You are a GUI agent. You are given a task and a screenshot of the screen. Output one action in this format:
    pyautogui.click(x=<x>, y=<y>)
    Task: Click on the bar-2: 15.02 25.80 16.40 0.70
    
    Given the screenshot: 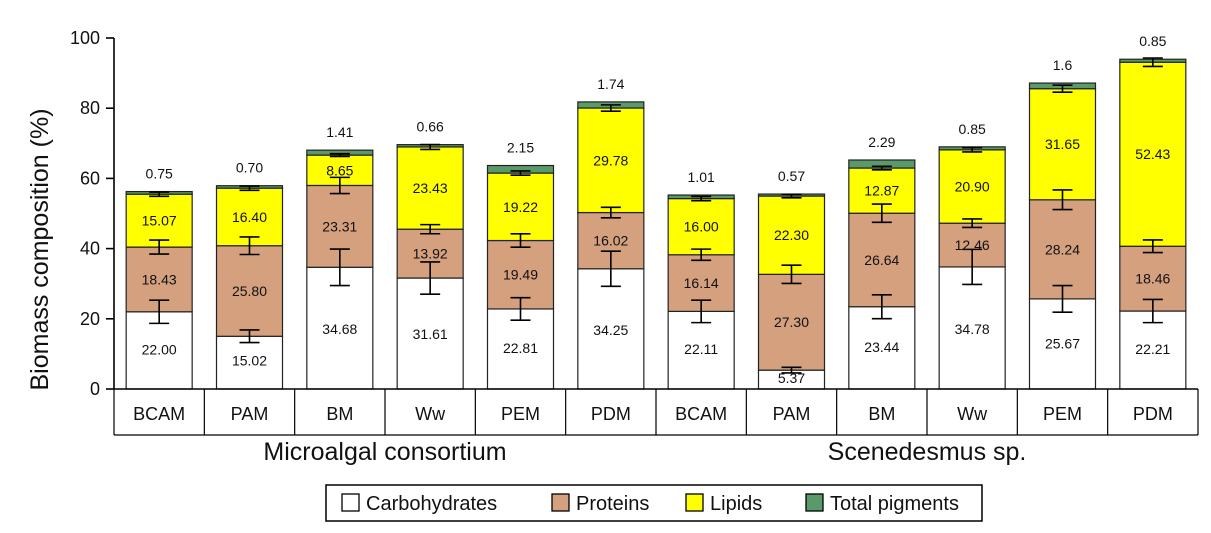 What is the action you would take?
    pyautogui.click(x=249, y=275)
    